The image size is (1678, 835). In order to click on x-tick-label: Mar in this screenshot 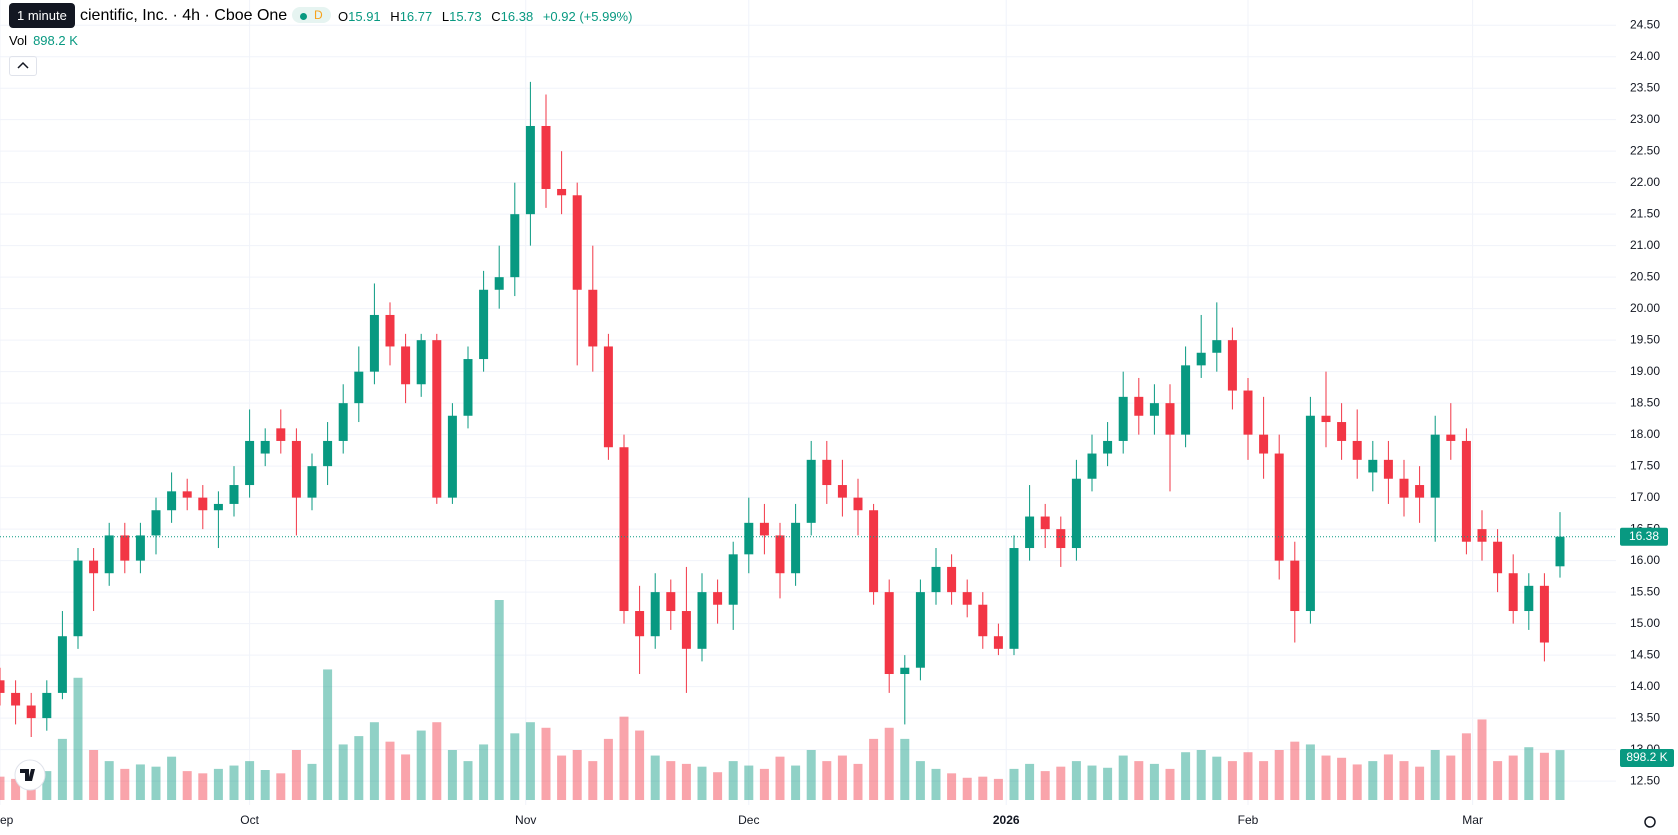, I will do `click(1472, 820)`.